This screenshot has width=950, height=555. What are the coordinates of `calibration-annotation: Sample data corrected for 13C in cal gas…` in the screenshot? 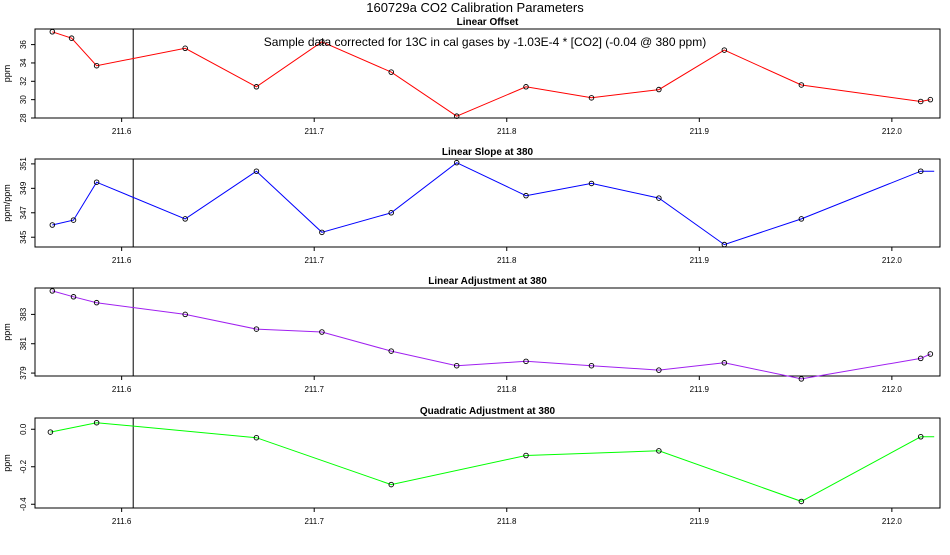 It's located at (485, 42).